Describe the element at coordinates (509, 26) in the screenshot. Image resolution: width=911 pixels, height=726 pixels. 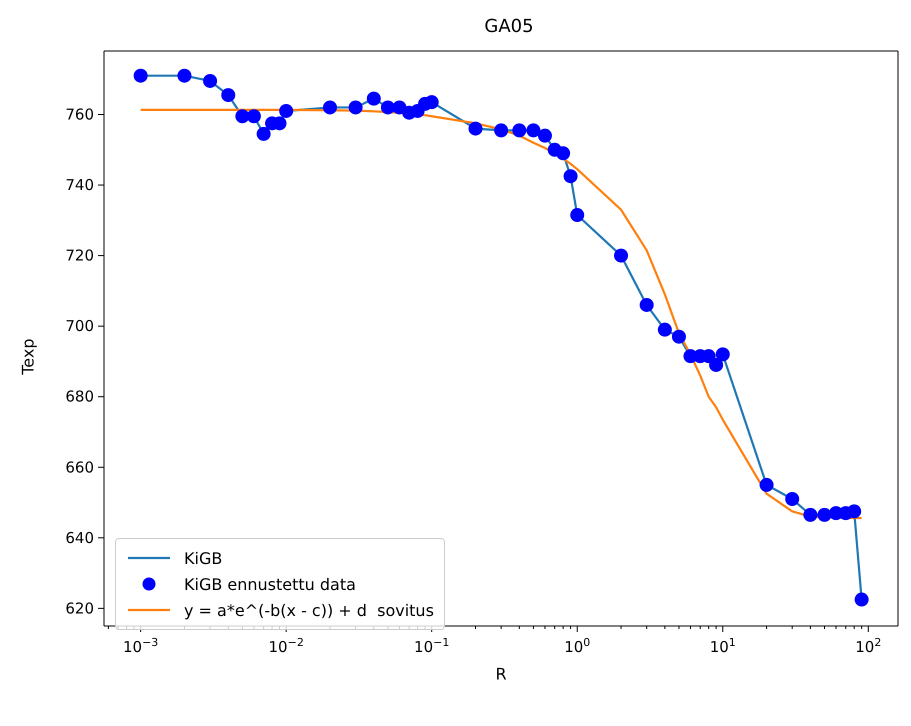
I see `chart-title: GA05` at that location.